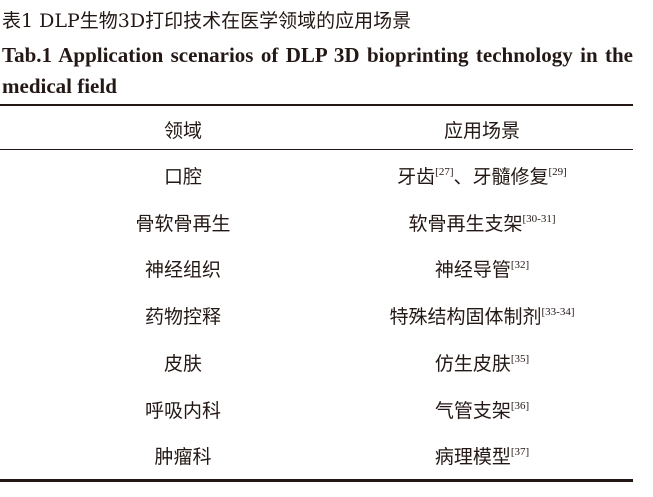  What do you see at coordinates (444, 172) in the screenshot?
I see `reference-citation: [27]` at bounding box center [444, 172].